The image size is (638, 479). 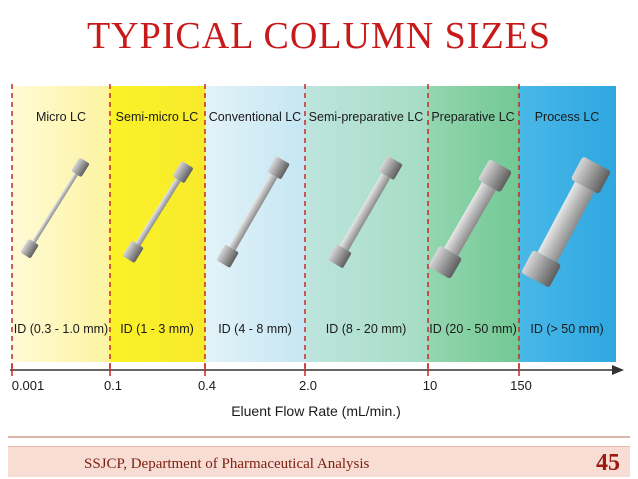 I want to click on region-label-micro: Micro LC, so click(x=61, y=117).